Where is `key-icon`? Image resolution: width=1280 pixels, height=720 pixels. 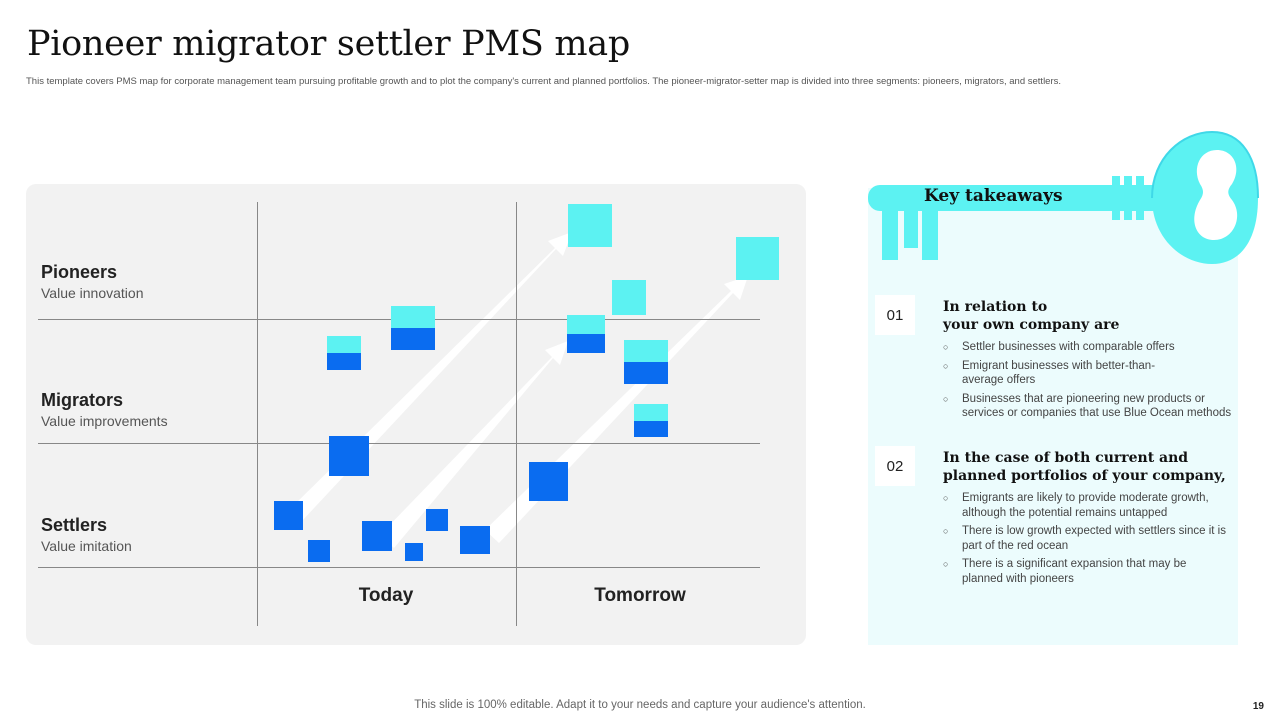
key-icon is located at coordinates (1063, 197).